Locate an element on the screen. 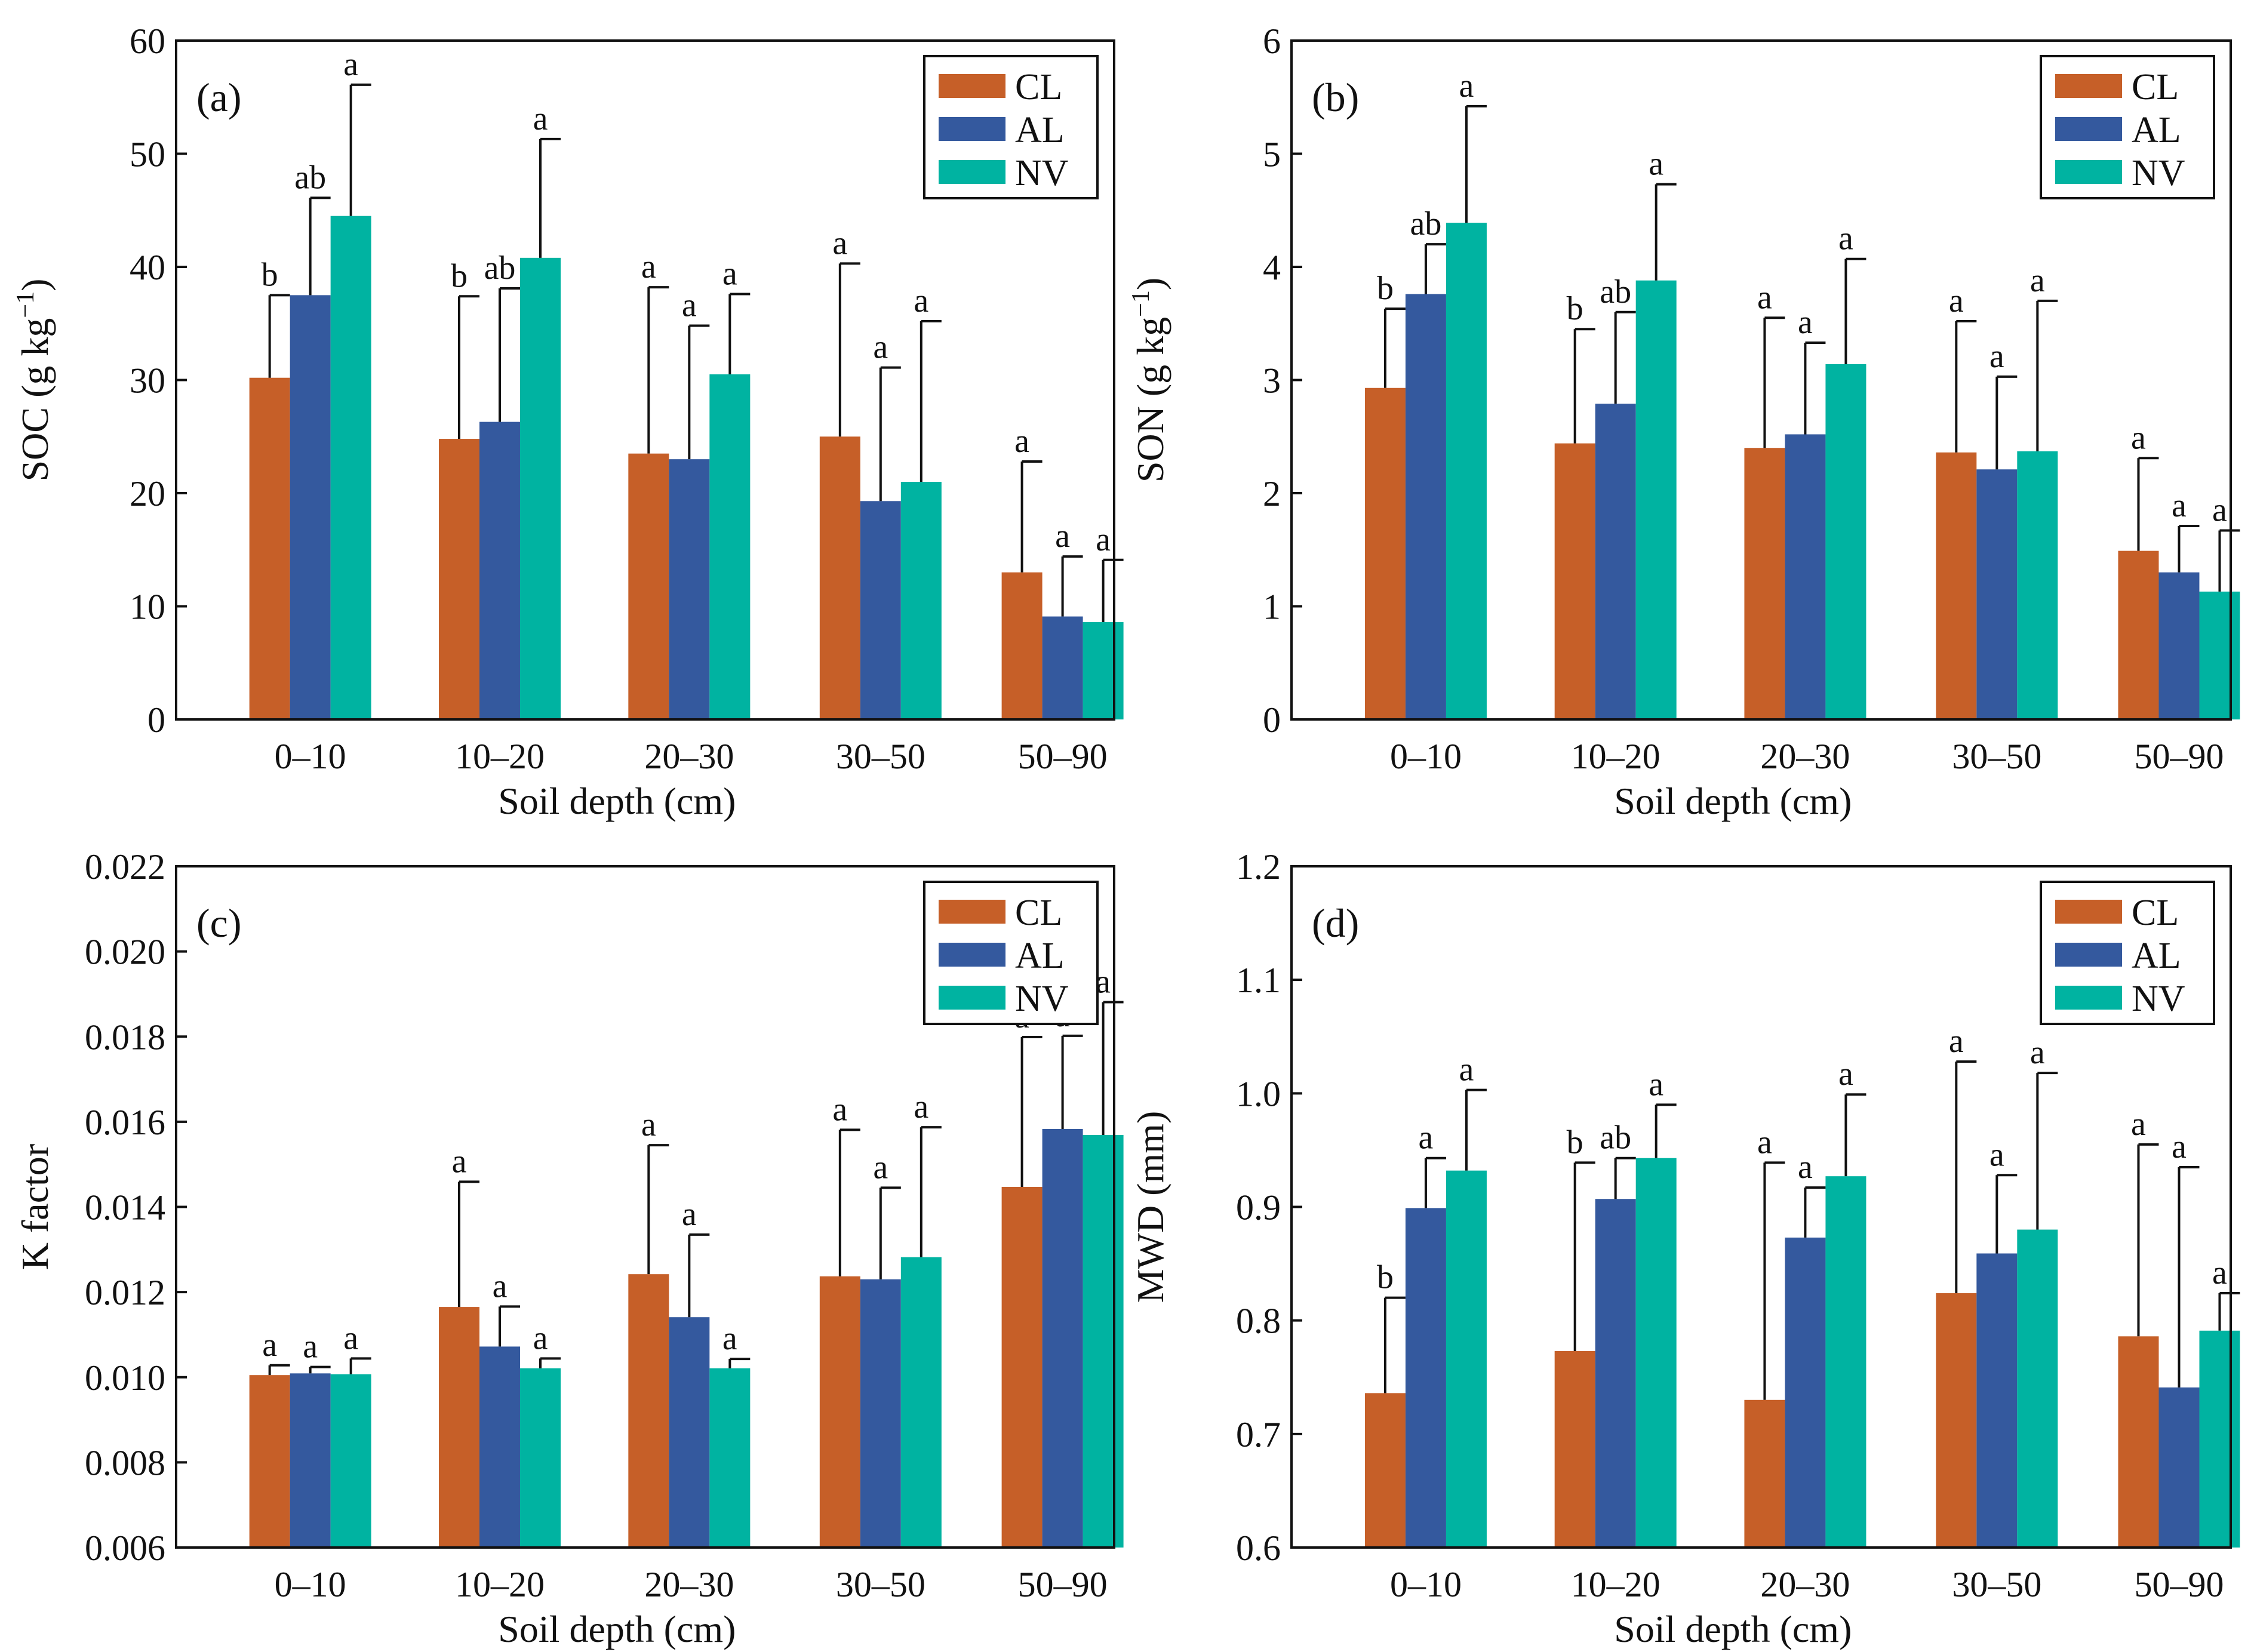 The image size is (2254, 1652). y-tick-label: 0.9 is located at coordinates (1259, 1208).